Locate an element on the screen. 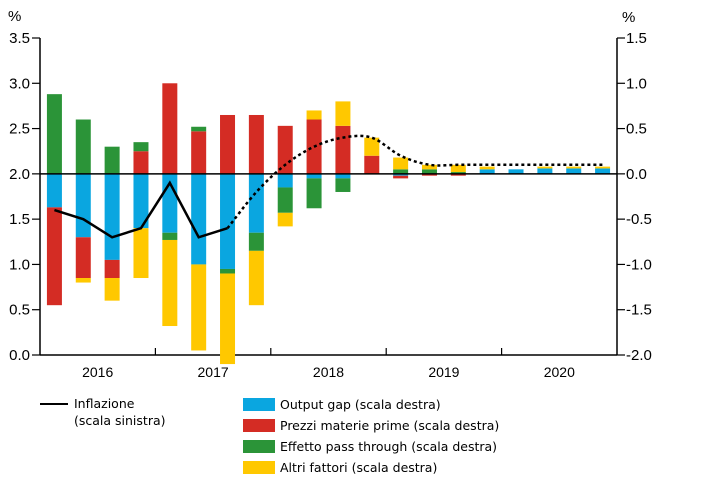  bar-effetto-pass-through-2019Q3 is located at coordinates (458, 173).